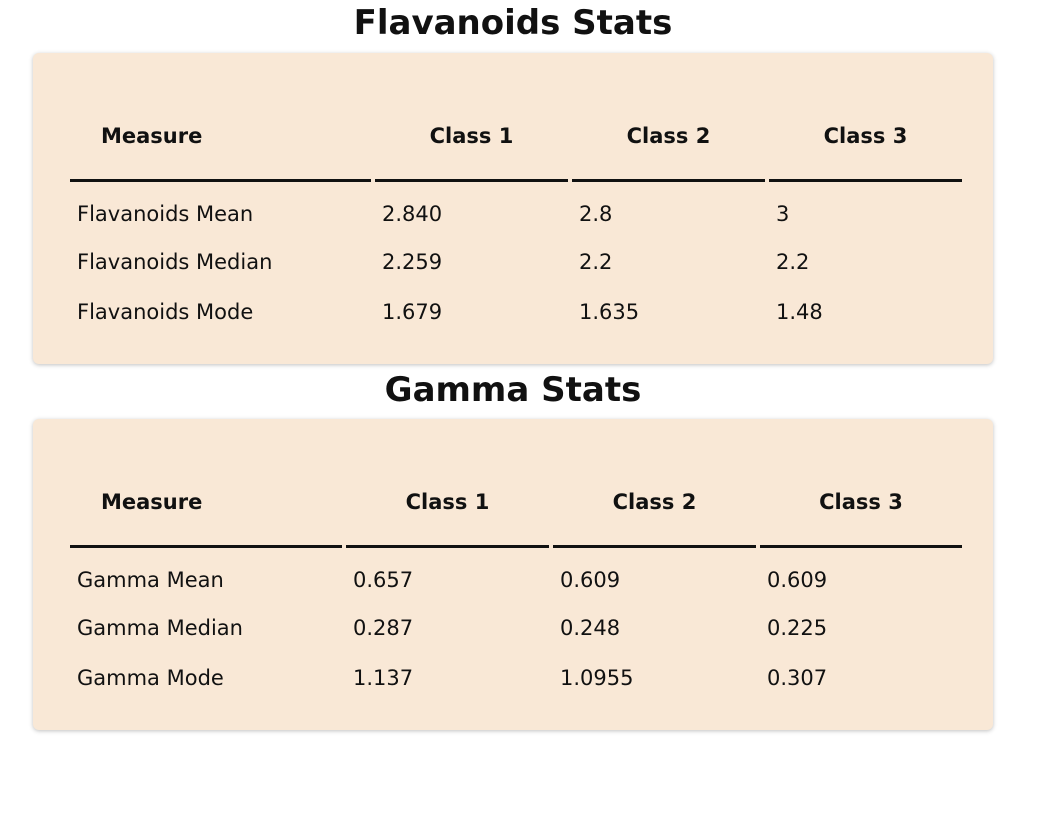 The width and height of the screenshot is (1055, 820). What do you see at coordinates (516, 209) in the screenshot?
I see `table-row: Flavanoids Mean 2.840 2.8 3` at bounding box center [516, 209].